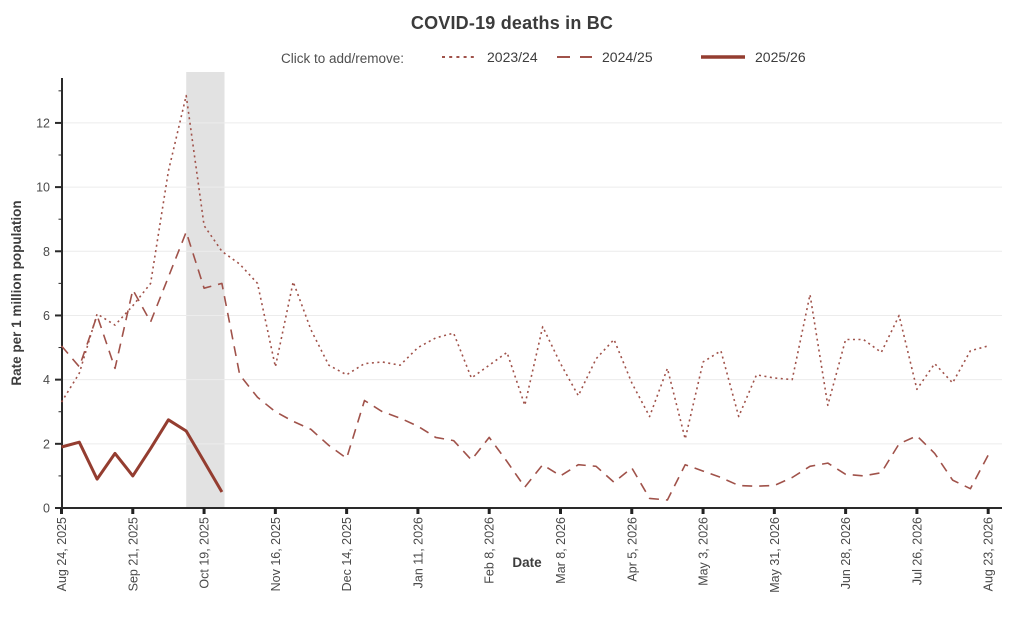  What do you see at coordinates (723, 57) in the screenshot?
I see `legend-swatch-solid-icon` at bounding box center [723, 57].